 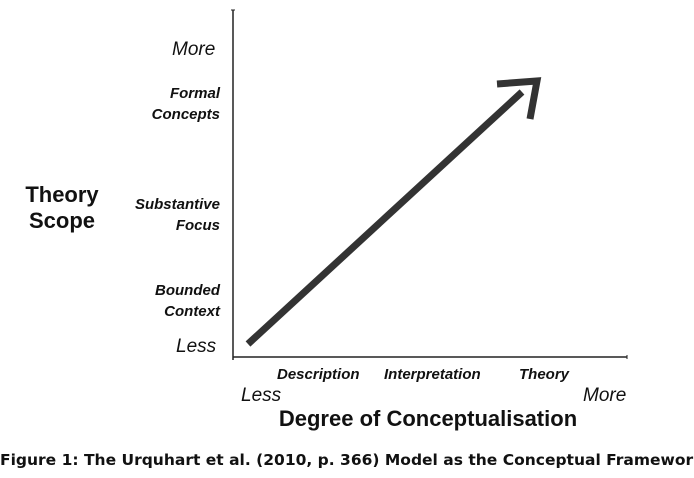 What do you see at coordinates (62, 194) in the screenshot?
I see `y-axis-title-line-1: Theory` at bounding box center [62, 194].